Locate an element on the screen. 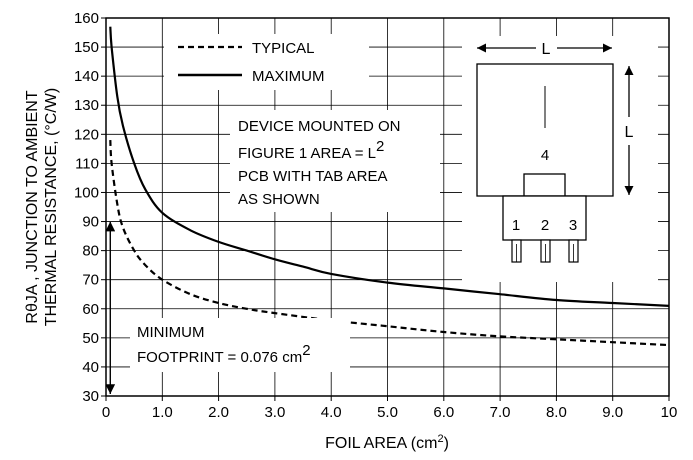  x-tick-label: 0 is located at coordinates (106, 412).